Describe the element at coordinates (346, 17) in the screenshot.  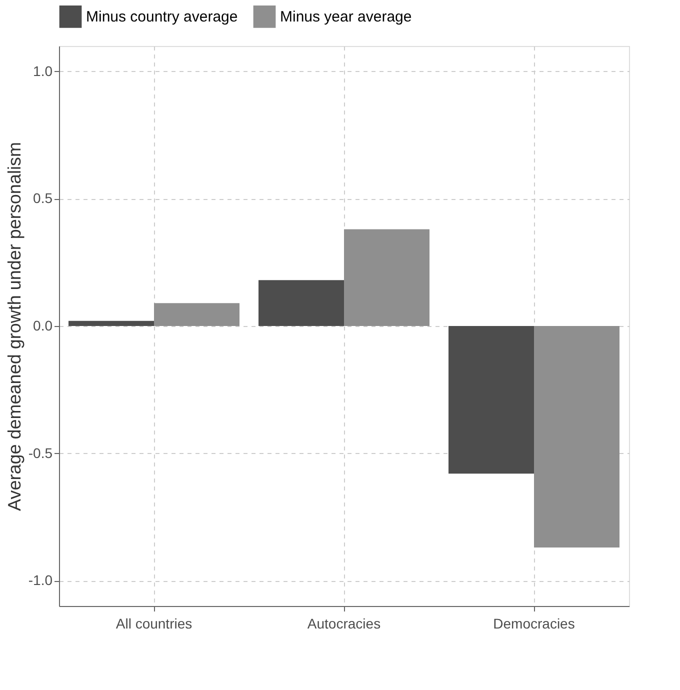
I see `legend-label: Minus year average` at that location.